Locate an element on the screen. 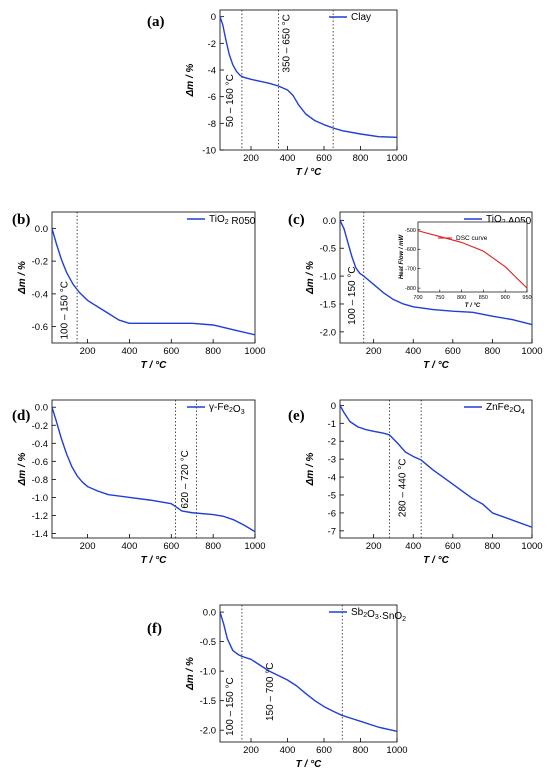  legend-label-a: Clay is located at coordinates (361, 17).